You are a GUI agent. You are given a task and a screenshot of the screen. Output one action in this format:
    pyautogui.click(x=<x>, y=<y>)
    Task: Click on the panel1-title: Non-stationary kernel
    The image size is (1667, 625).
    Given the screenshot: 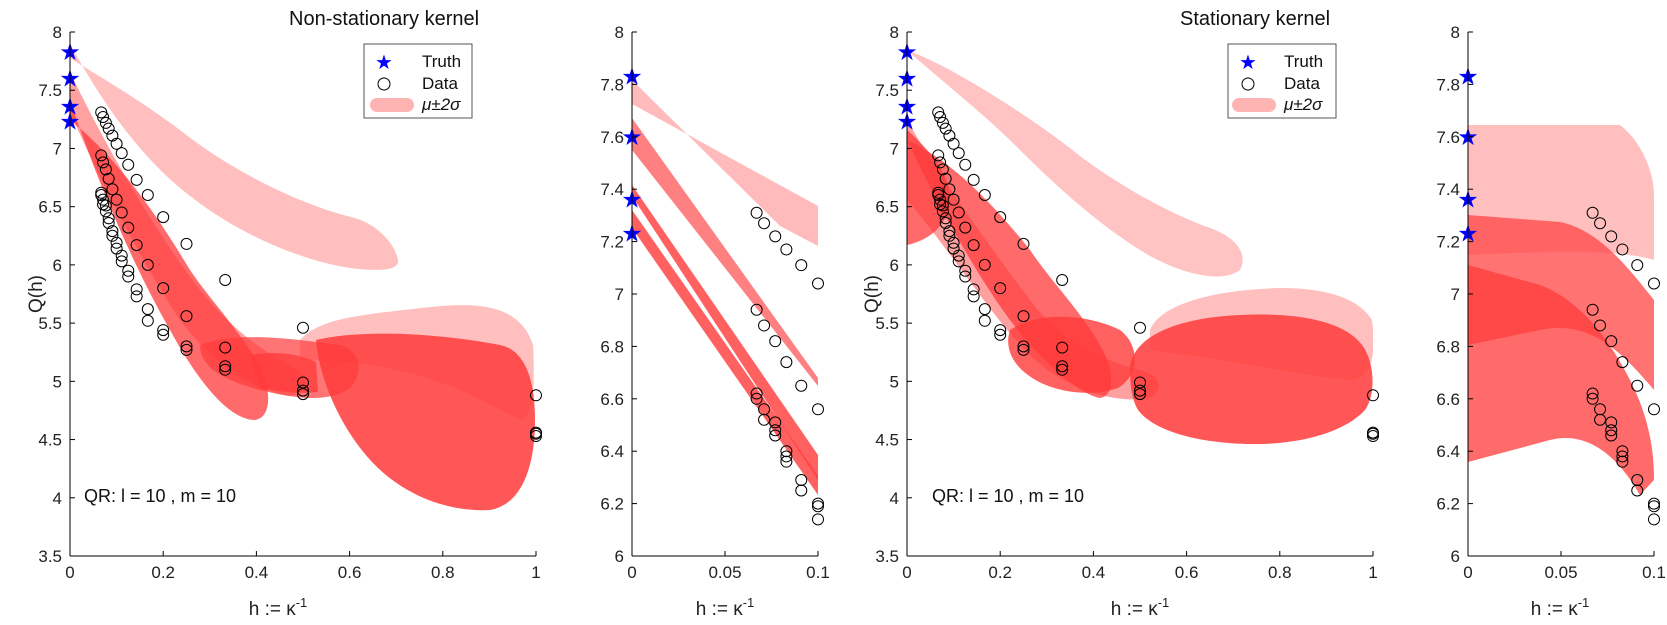 What is the action you would take?
    pyautogui.click(x=384, y=19)
    